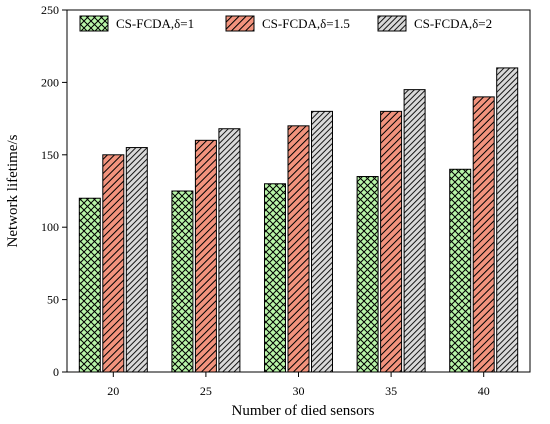  I want to click on legend-label-3: CS-FCDA,δ=2, so click(453, 23).